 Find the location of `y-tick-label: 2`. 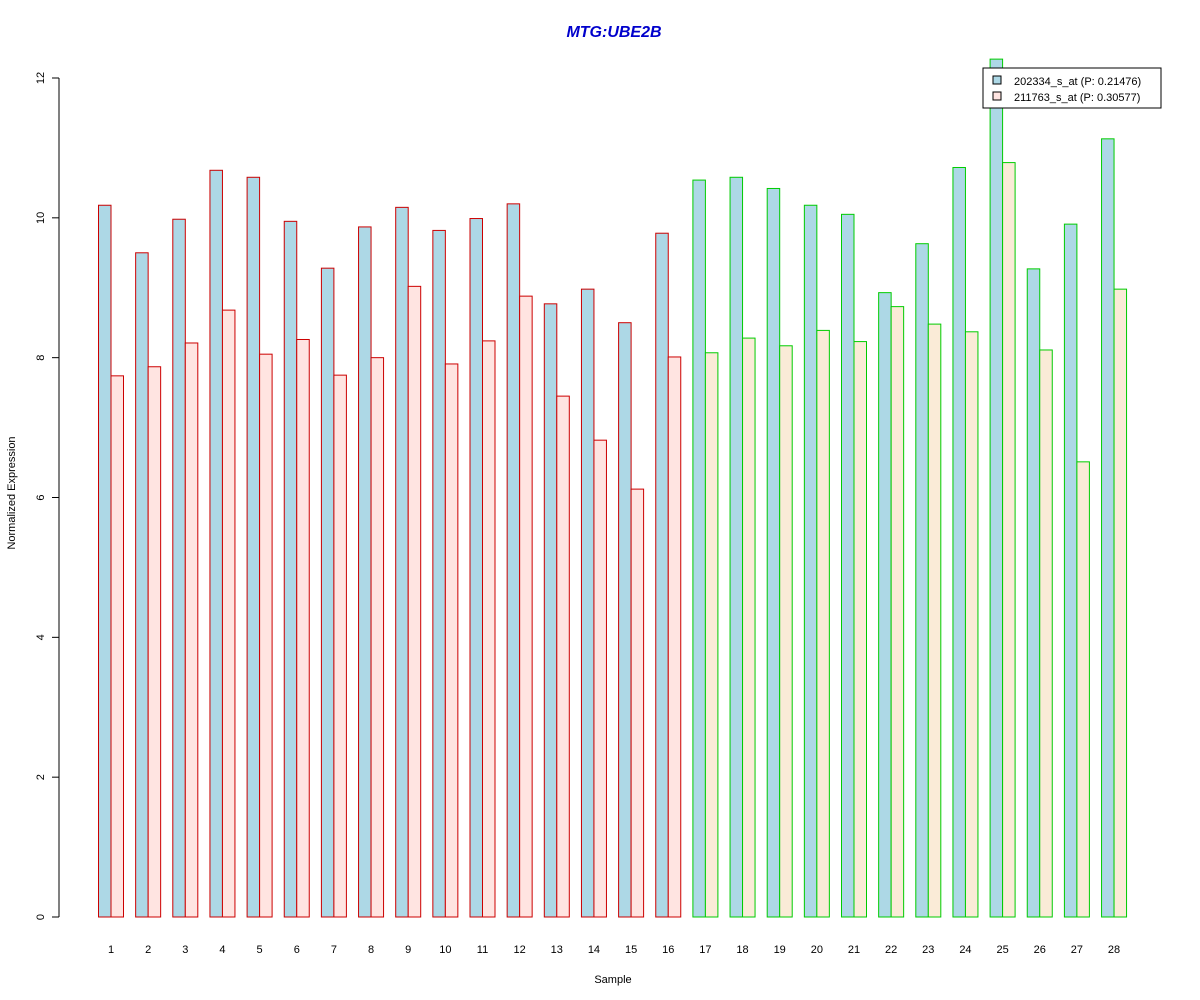

y-tick-label: 2 is located at coordinates (41, 777).